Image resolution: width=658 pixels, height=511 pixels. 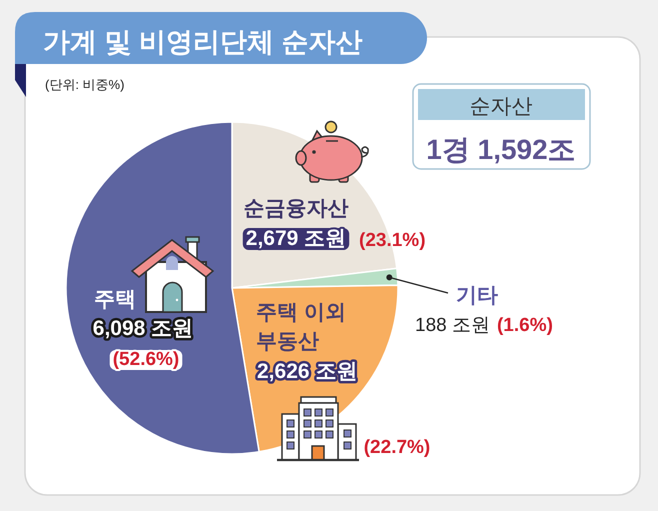 What do you see at coordinates (203, 42) in the screenshot?
I see `title: 가계 및 비영리단체 순자산` at bounding box center [203, 42].